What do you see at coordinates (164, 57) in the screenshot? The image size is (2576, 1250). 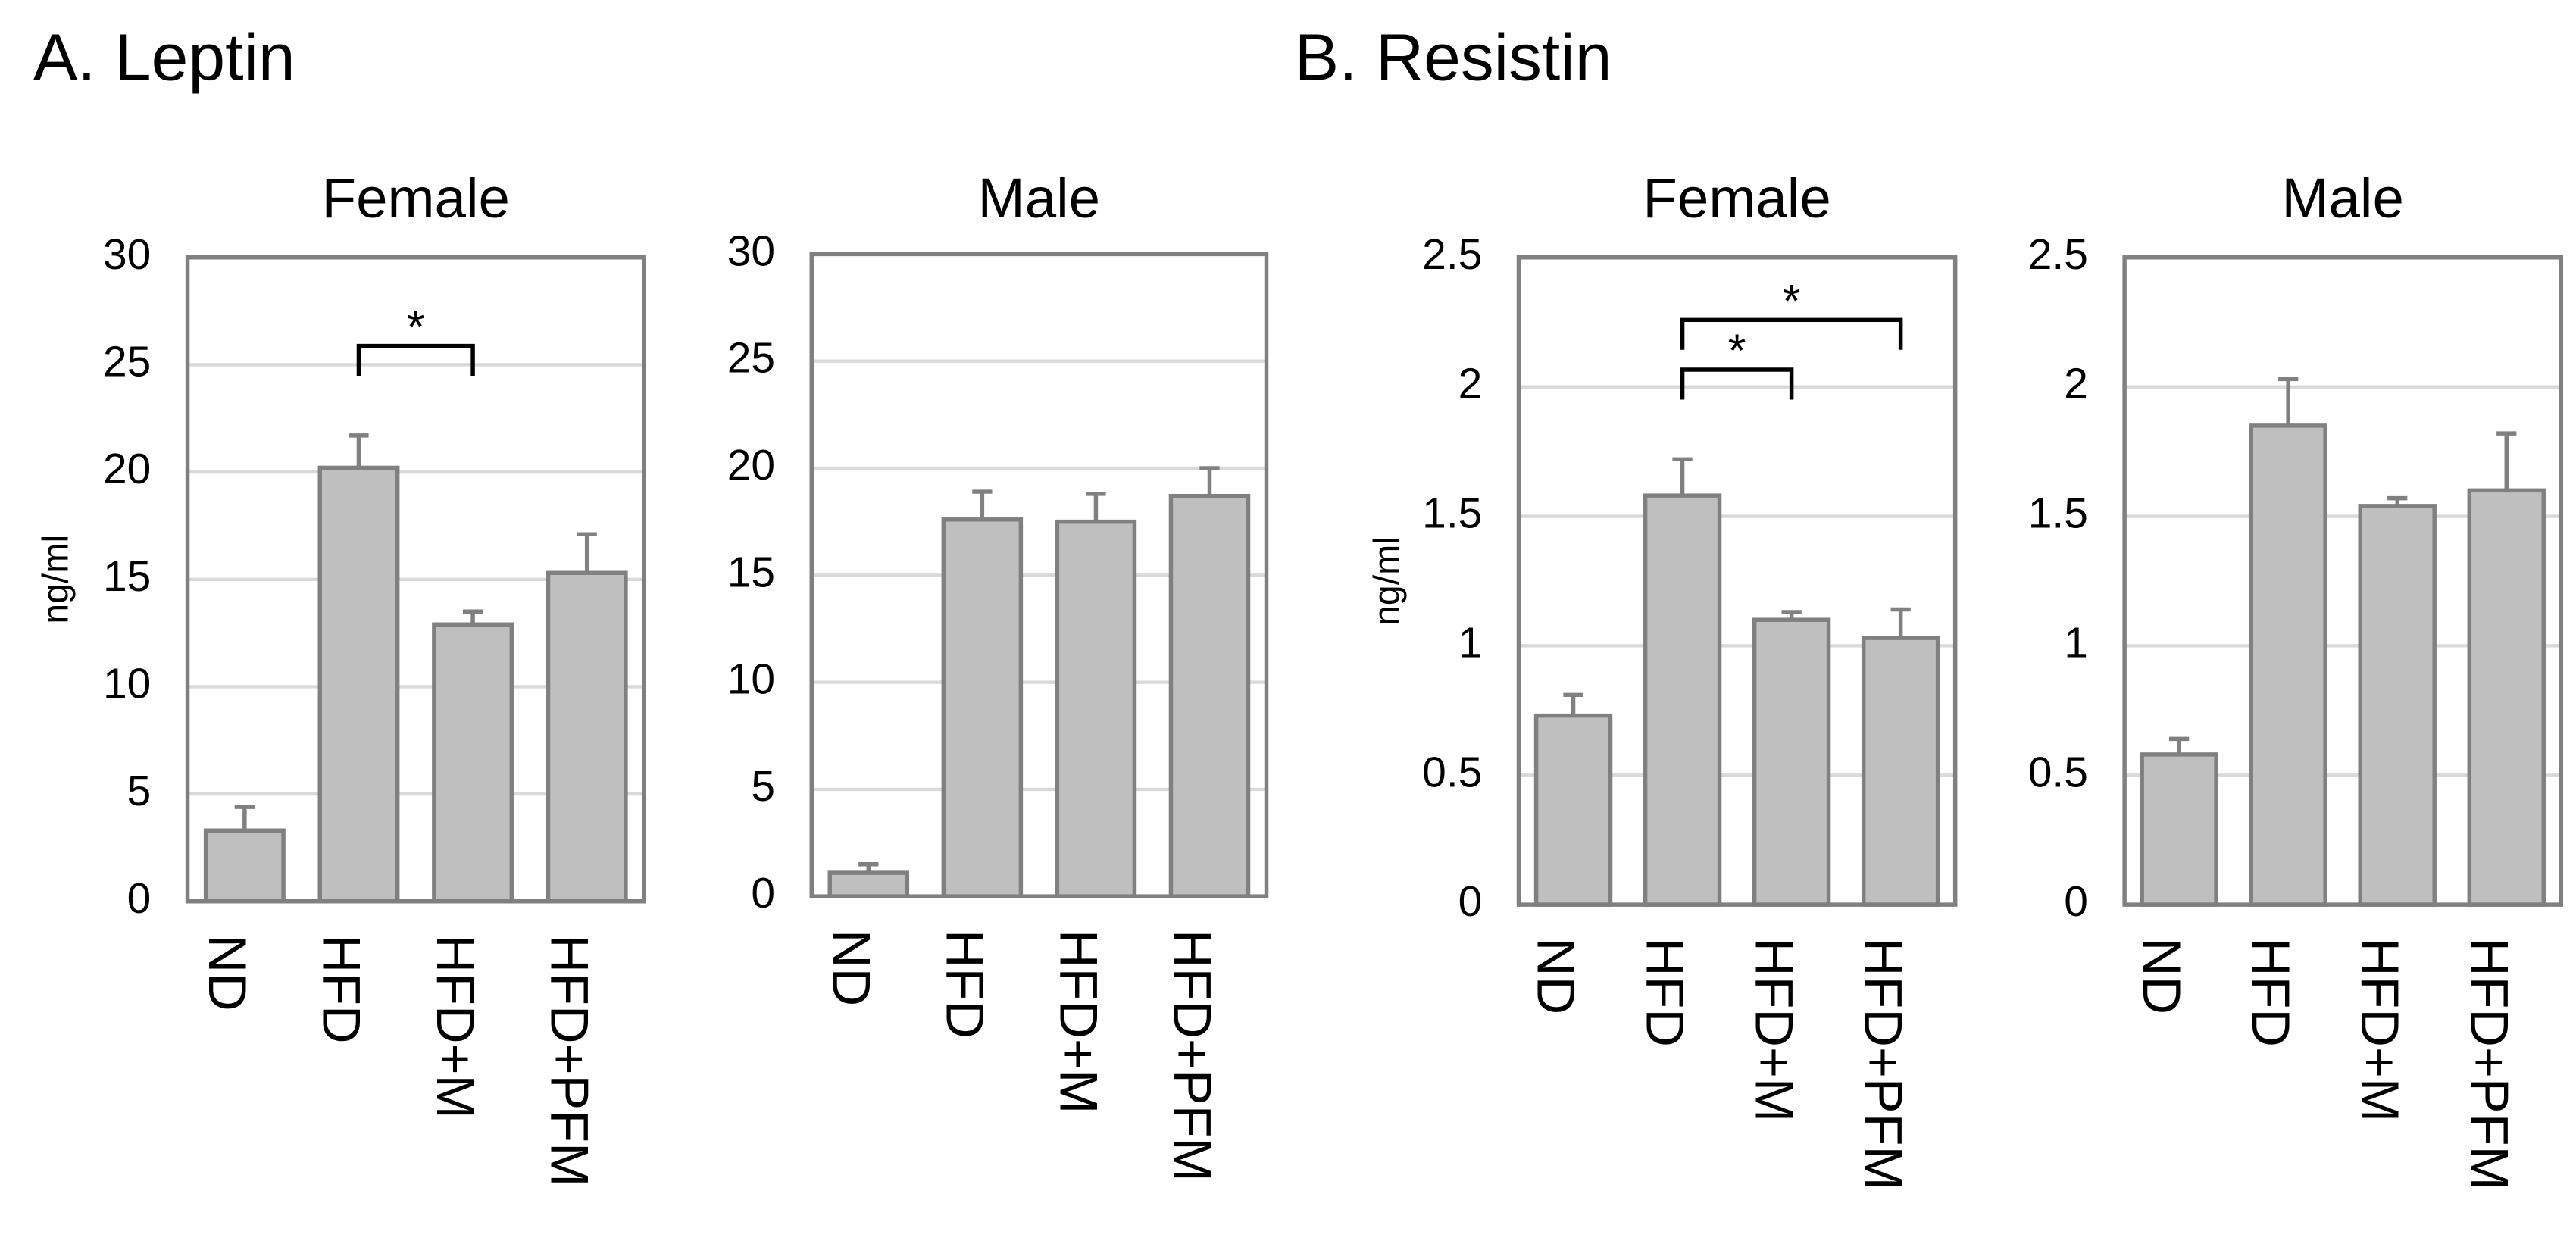 I see `panel-title: A. Leptin` at bounding box center [164, 57].